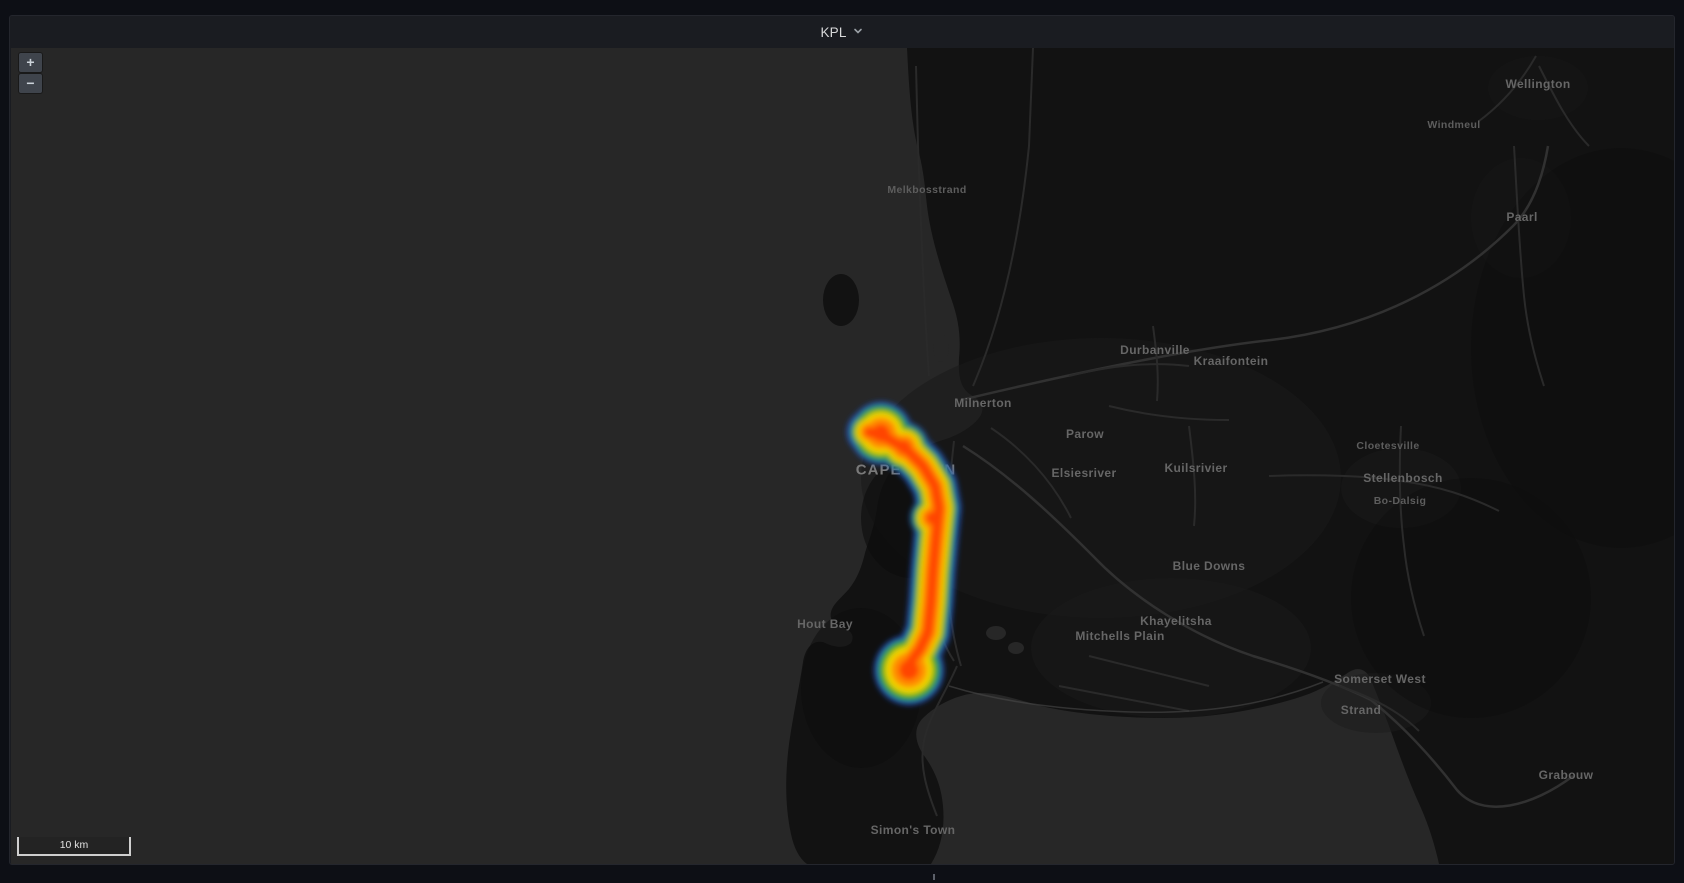 This screenshot has width=1684, height=883. Describe the element at coordinates (906, 470) in the screenshot. I see `map-label-cape-town: CAPE TOWN` at that location.